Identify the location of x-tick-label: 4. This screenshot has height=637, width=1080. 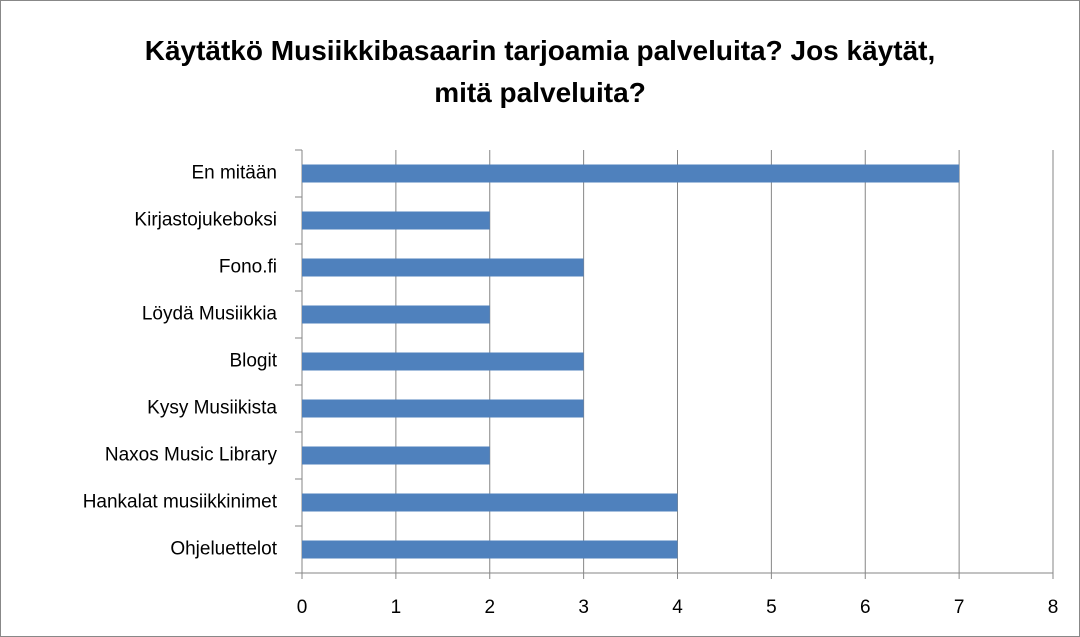
(677, 607).